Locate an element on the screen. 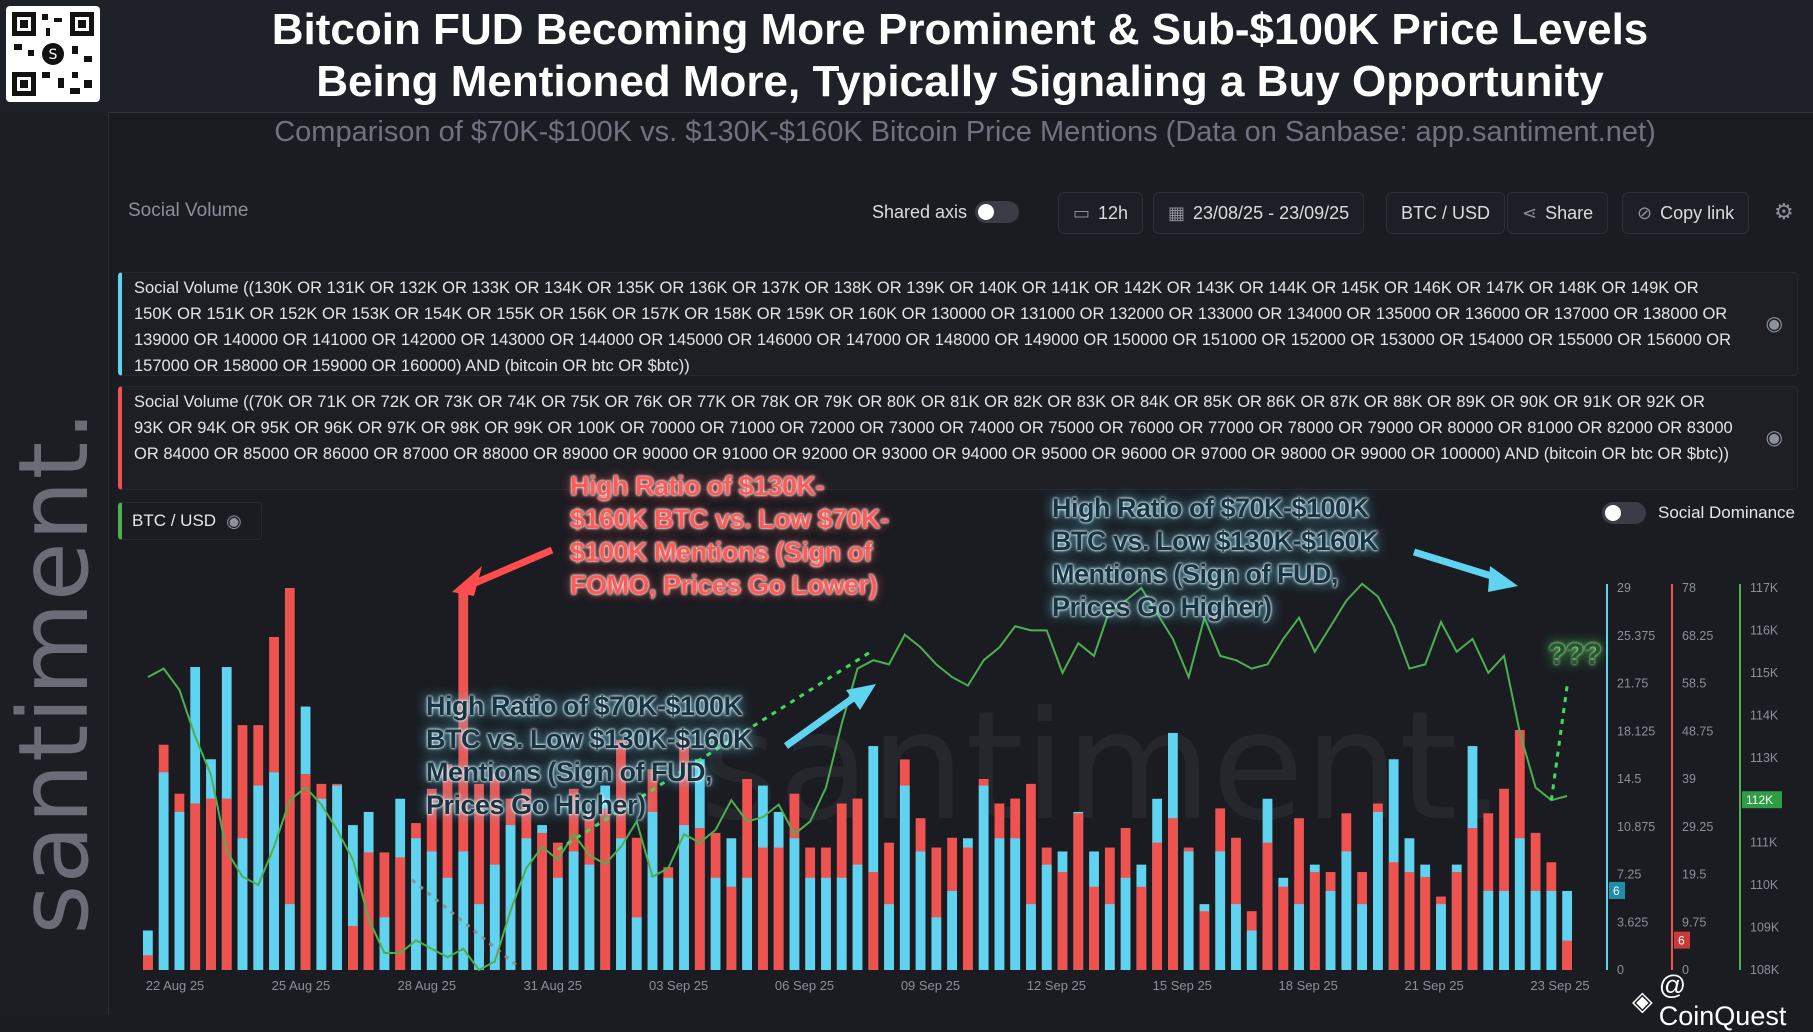 The height and width of the screenshot is (1032, 1813). calendar-icon: ▭ is located at coordinates (1082, 212).